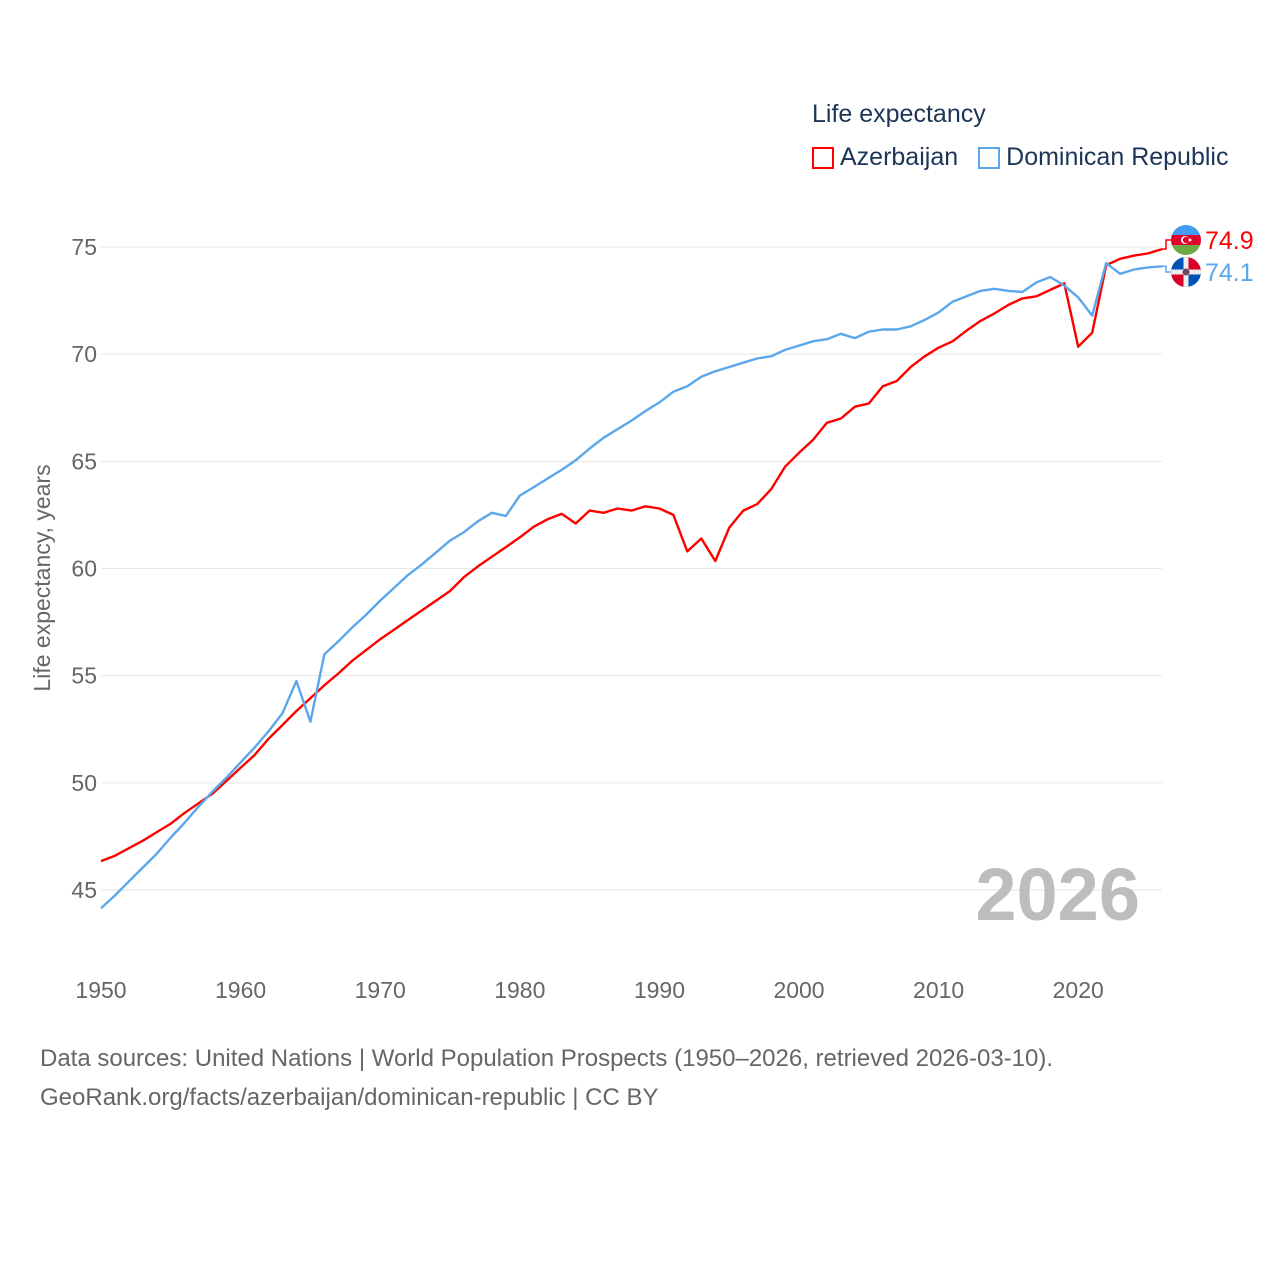  I want to click on legend-swatch-dominican-republic, so click(989, 157).